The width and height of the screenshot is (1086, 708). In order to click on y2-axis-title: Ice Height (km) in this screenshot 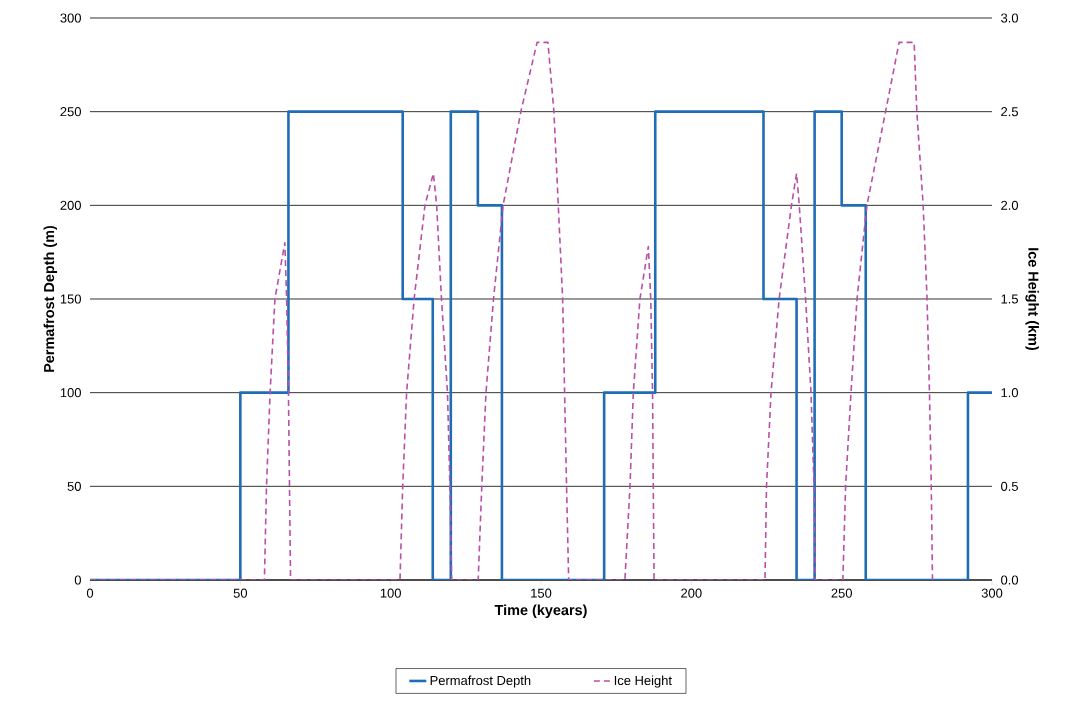, I will do `click(1032, 299)`.